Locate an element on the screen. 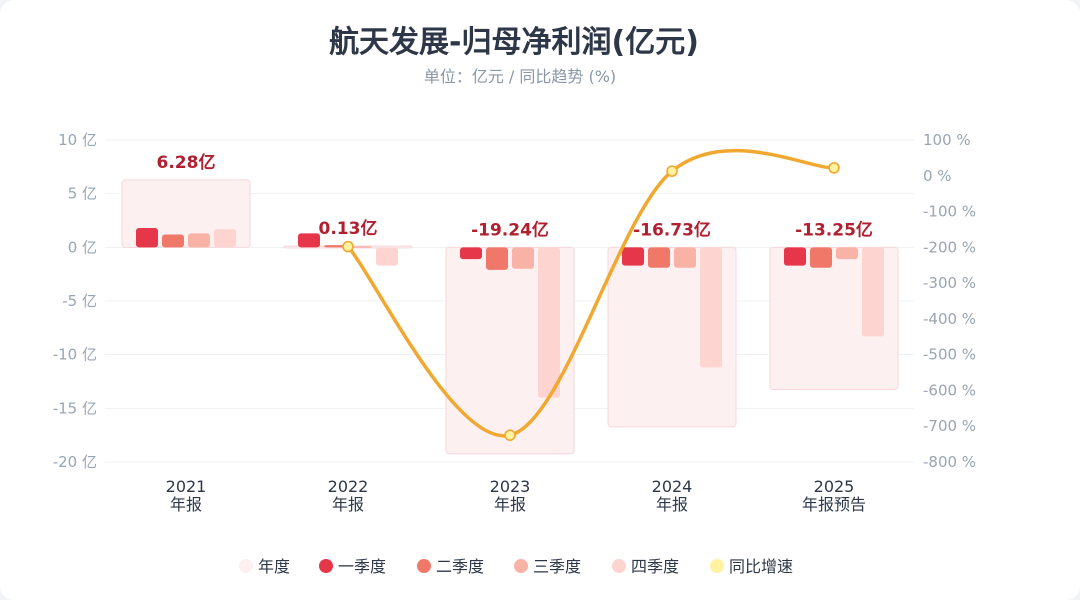  x-tick-sub: 年报预告 is located at coordinates (834, 504).